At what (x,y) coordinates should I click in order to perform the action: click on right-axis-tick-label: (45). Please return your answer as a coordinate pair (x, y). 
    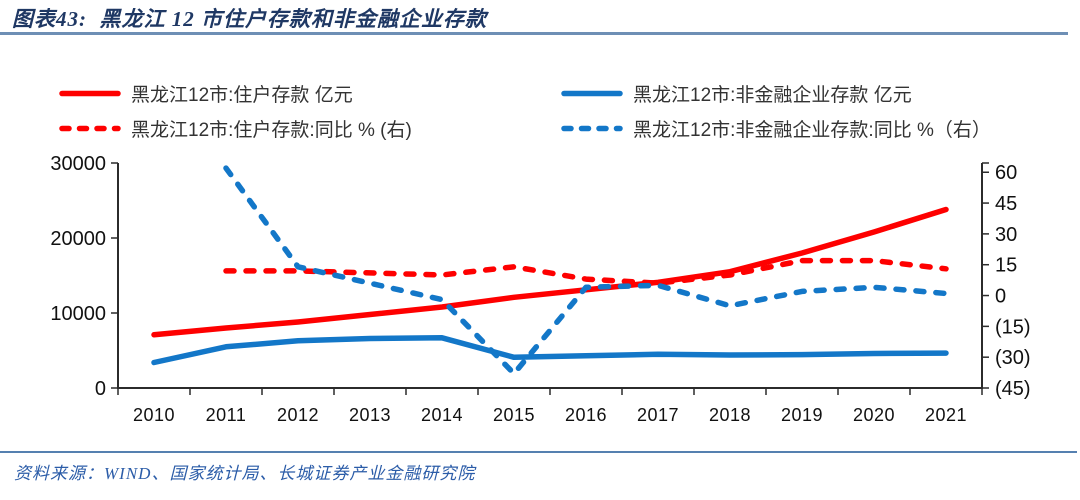
    Looking at the image, I should click on (1013, 389).